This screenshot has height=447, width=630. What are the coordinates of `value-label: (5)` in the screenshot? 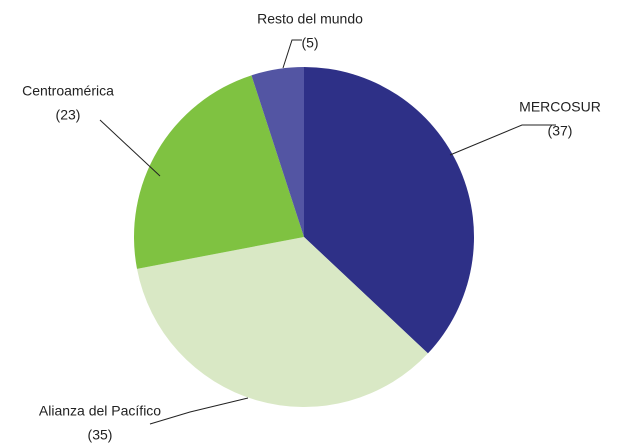 It's located at (309, 43).